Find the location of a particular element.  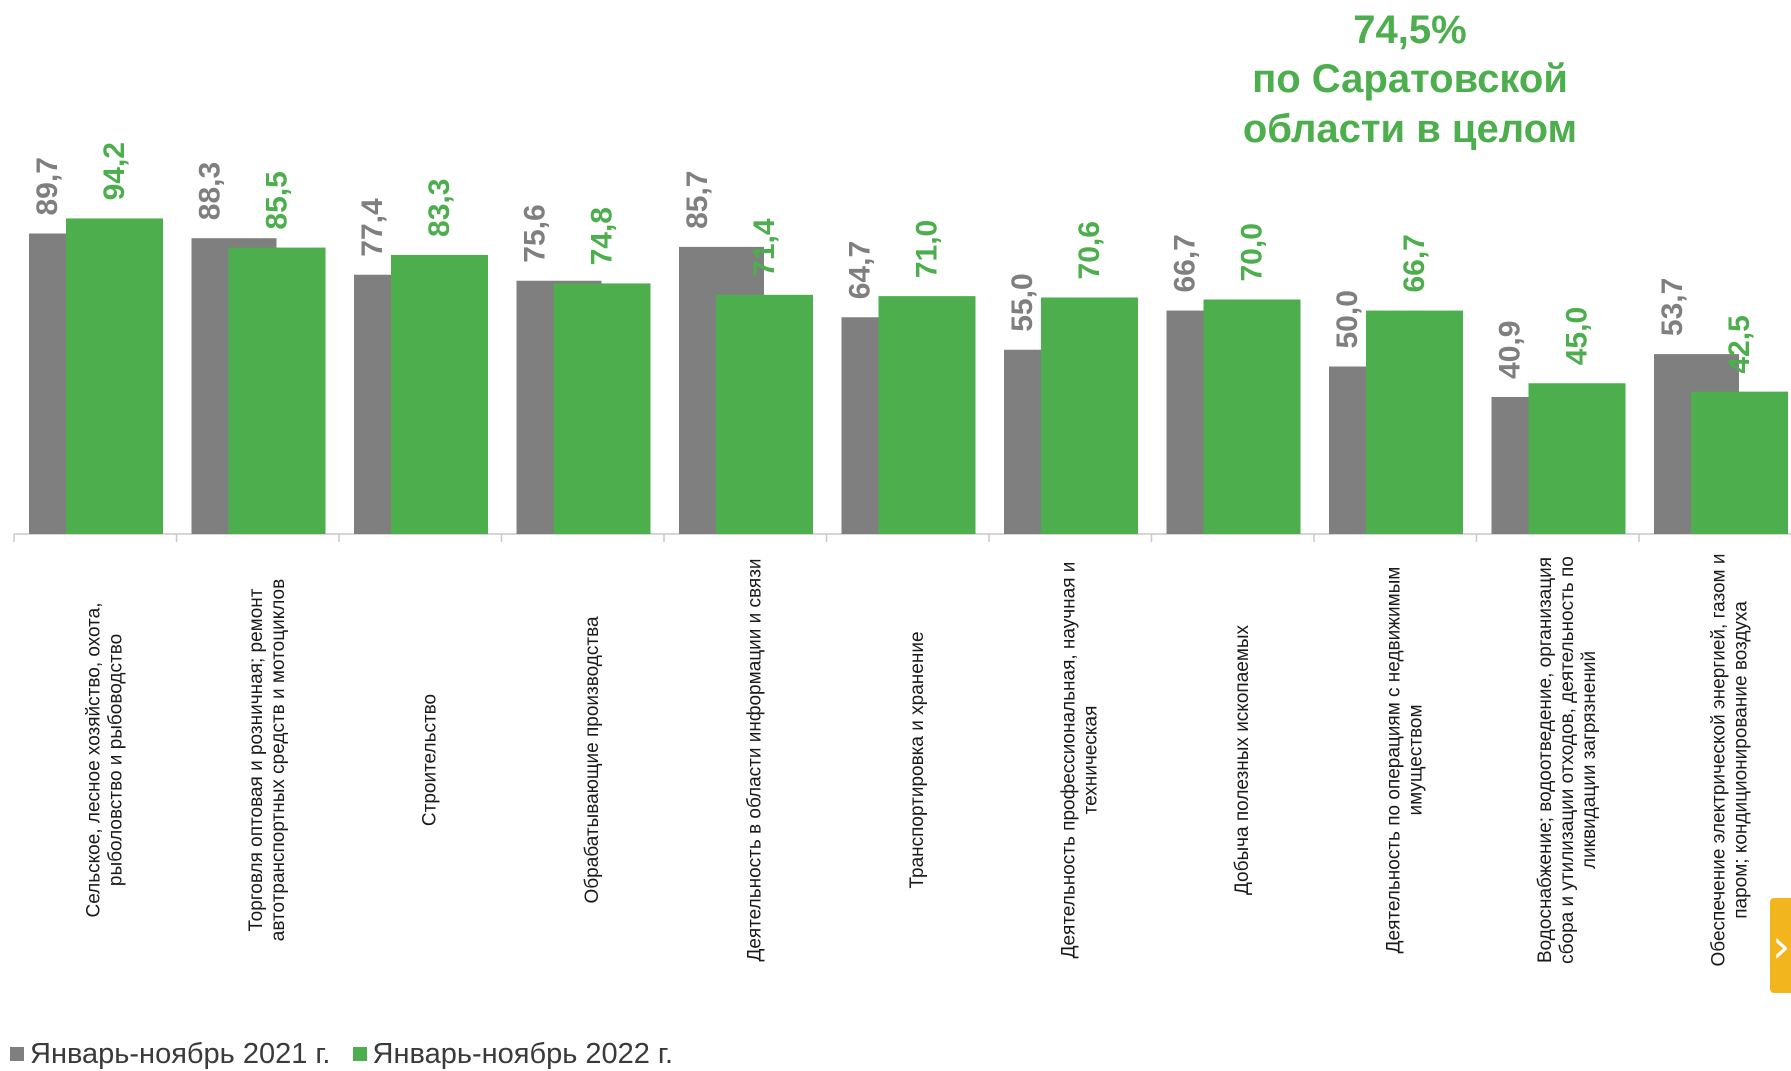

data-label-2022: 71,4 is located at coordinates (764, 247).